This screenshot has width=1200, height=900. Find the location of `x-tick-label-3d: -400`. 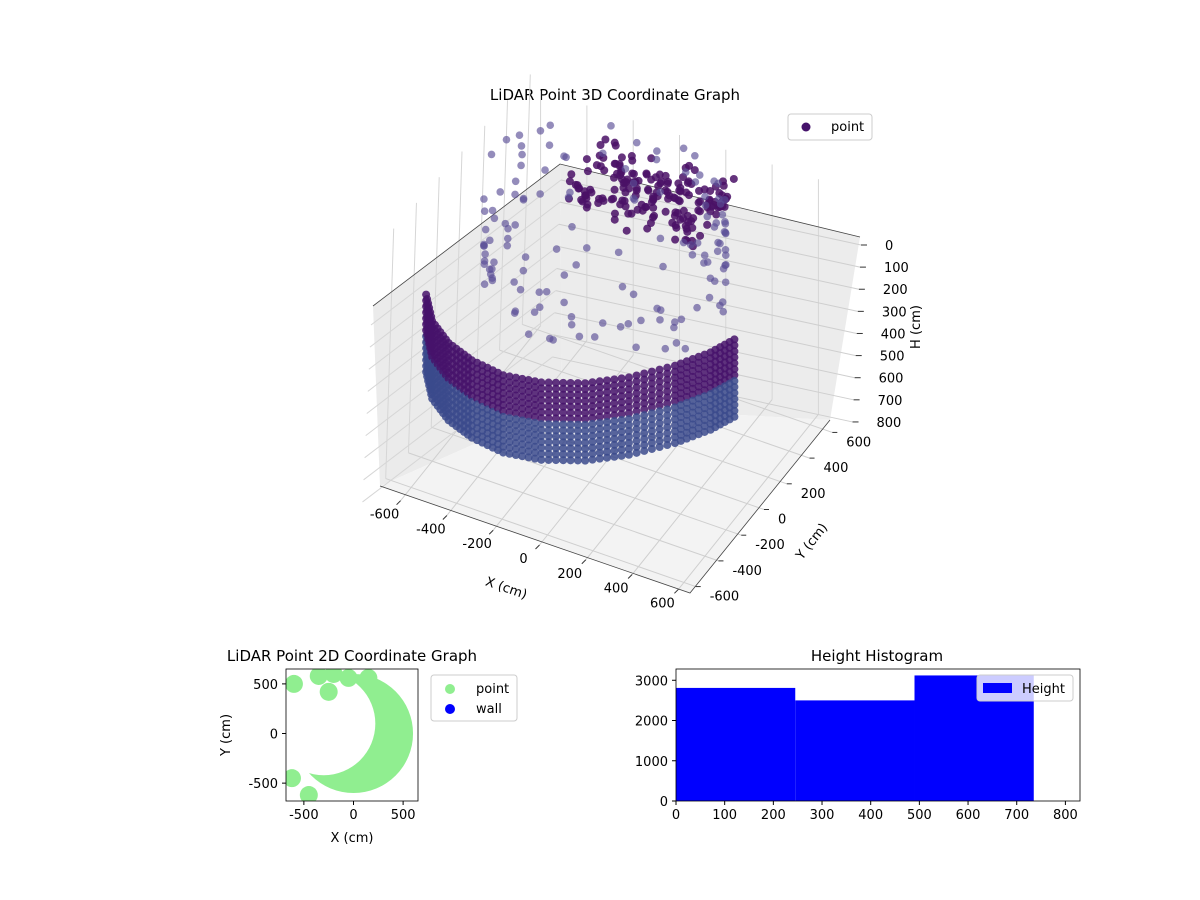

x-tick-label-3d: -400 is located at coordinates (431, 529).